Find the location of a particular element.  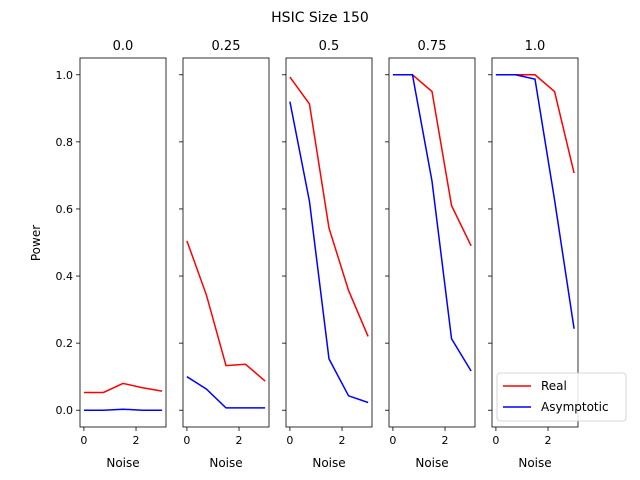

legend-box is located at coordinates (561, 397).